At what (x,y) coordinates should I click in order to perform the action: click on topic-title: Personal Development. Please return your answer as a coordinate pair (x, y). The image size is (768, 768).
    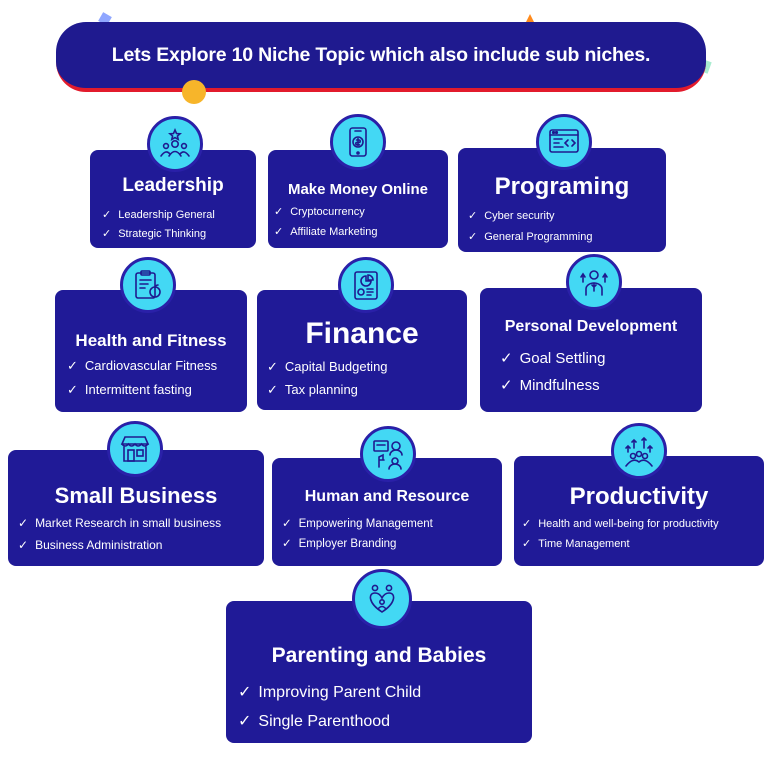
    Looking at the image, I should click on (591, 326).